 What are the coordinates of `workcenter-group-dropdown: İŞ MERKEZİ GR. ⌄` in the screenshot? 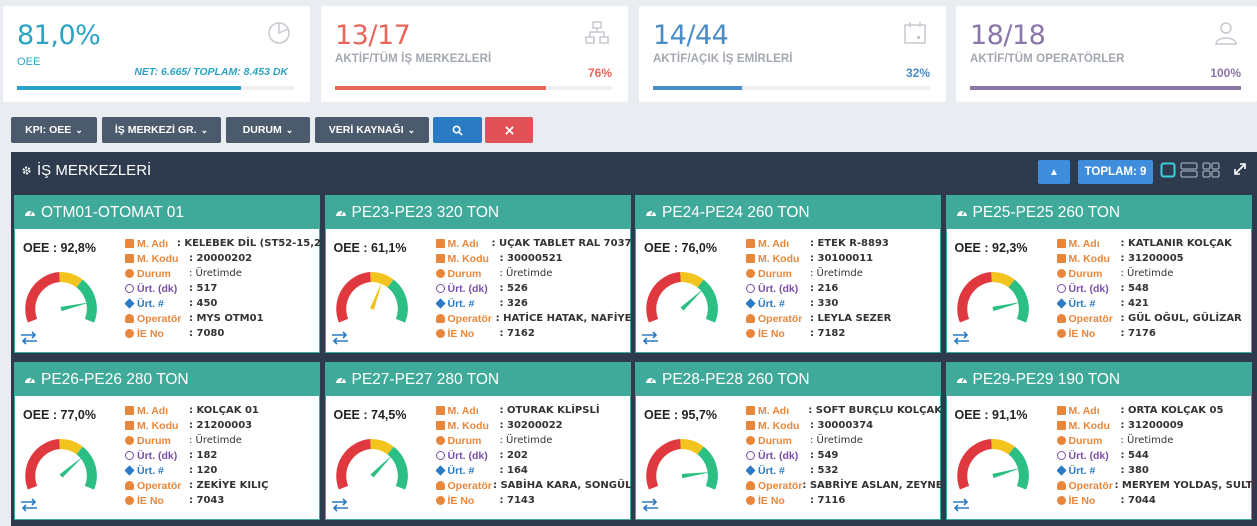 It's located at (161, 130).